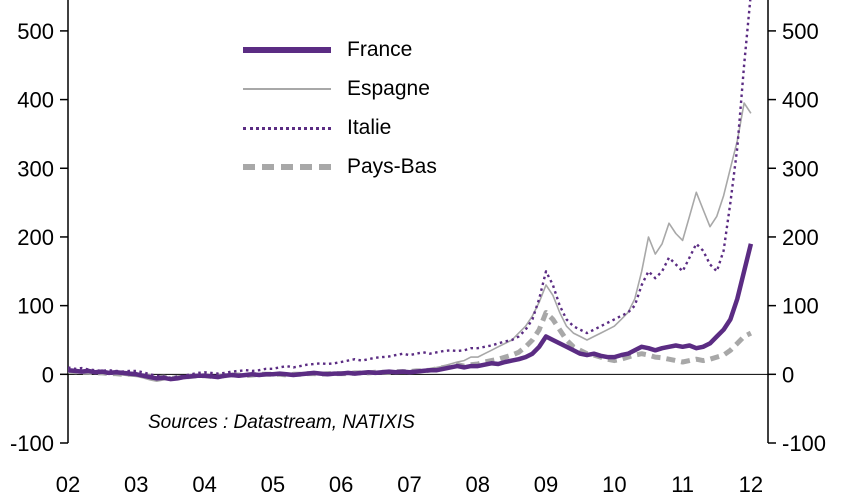 This screenshot has width=847, height=503. I want to click on y-tick-label-right: 500, so click(800, 31).